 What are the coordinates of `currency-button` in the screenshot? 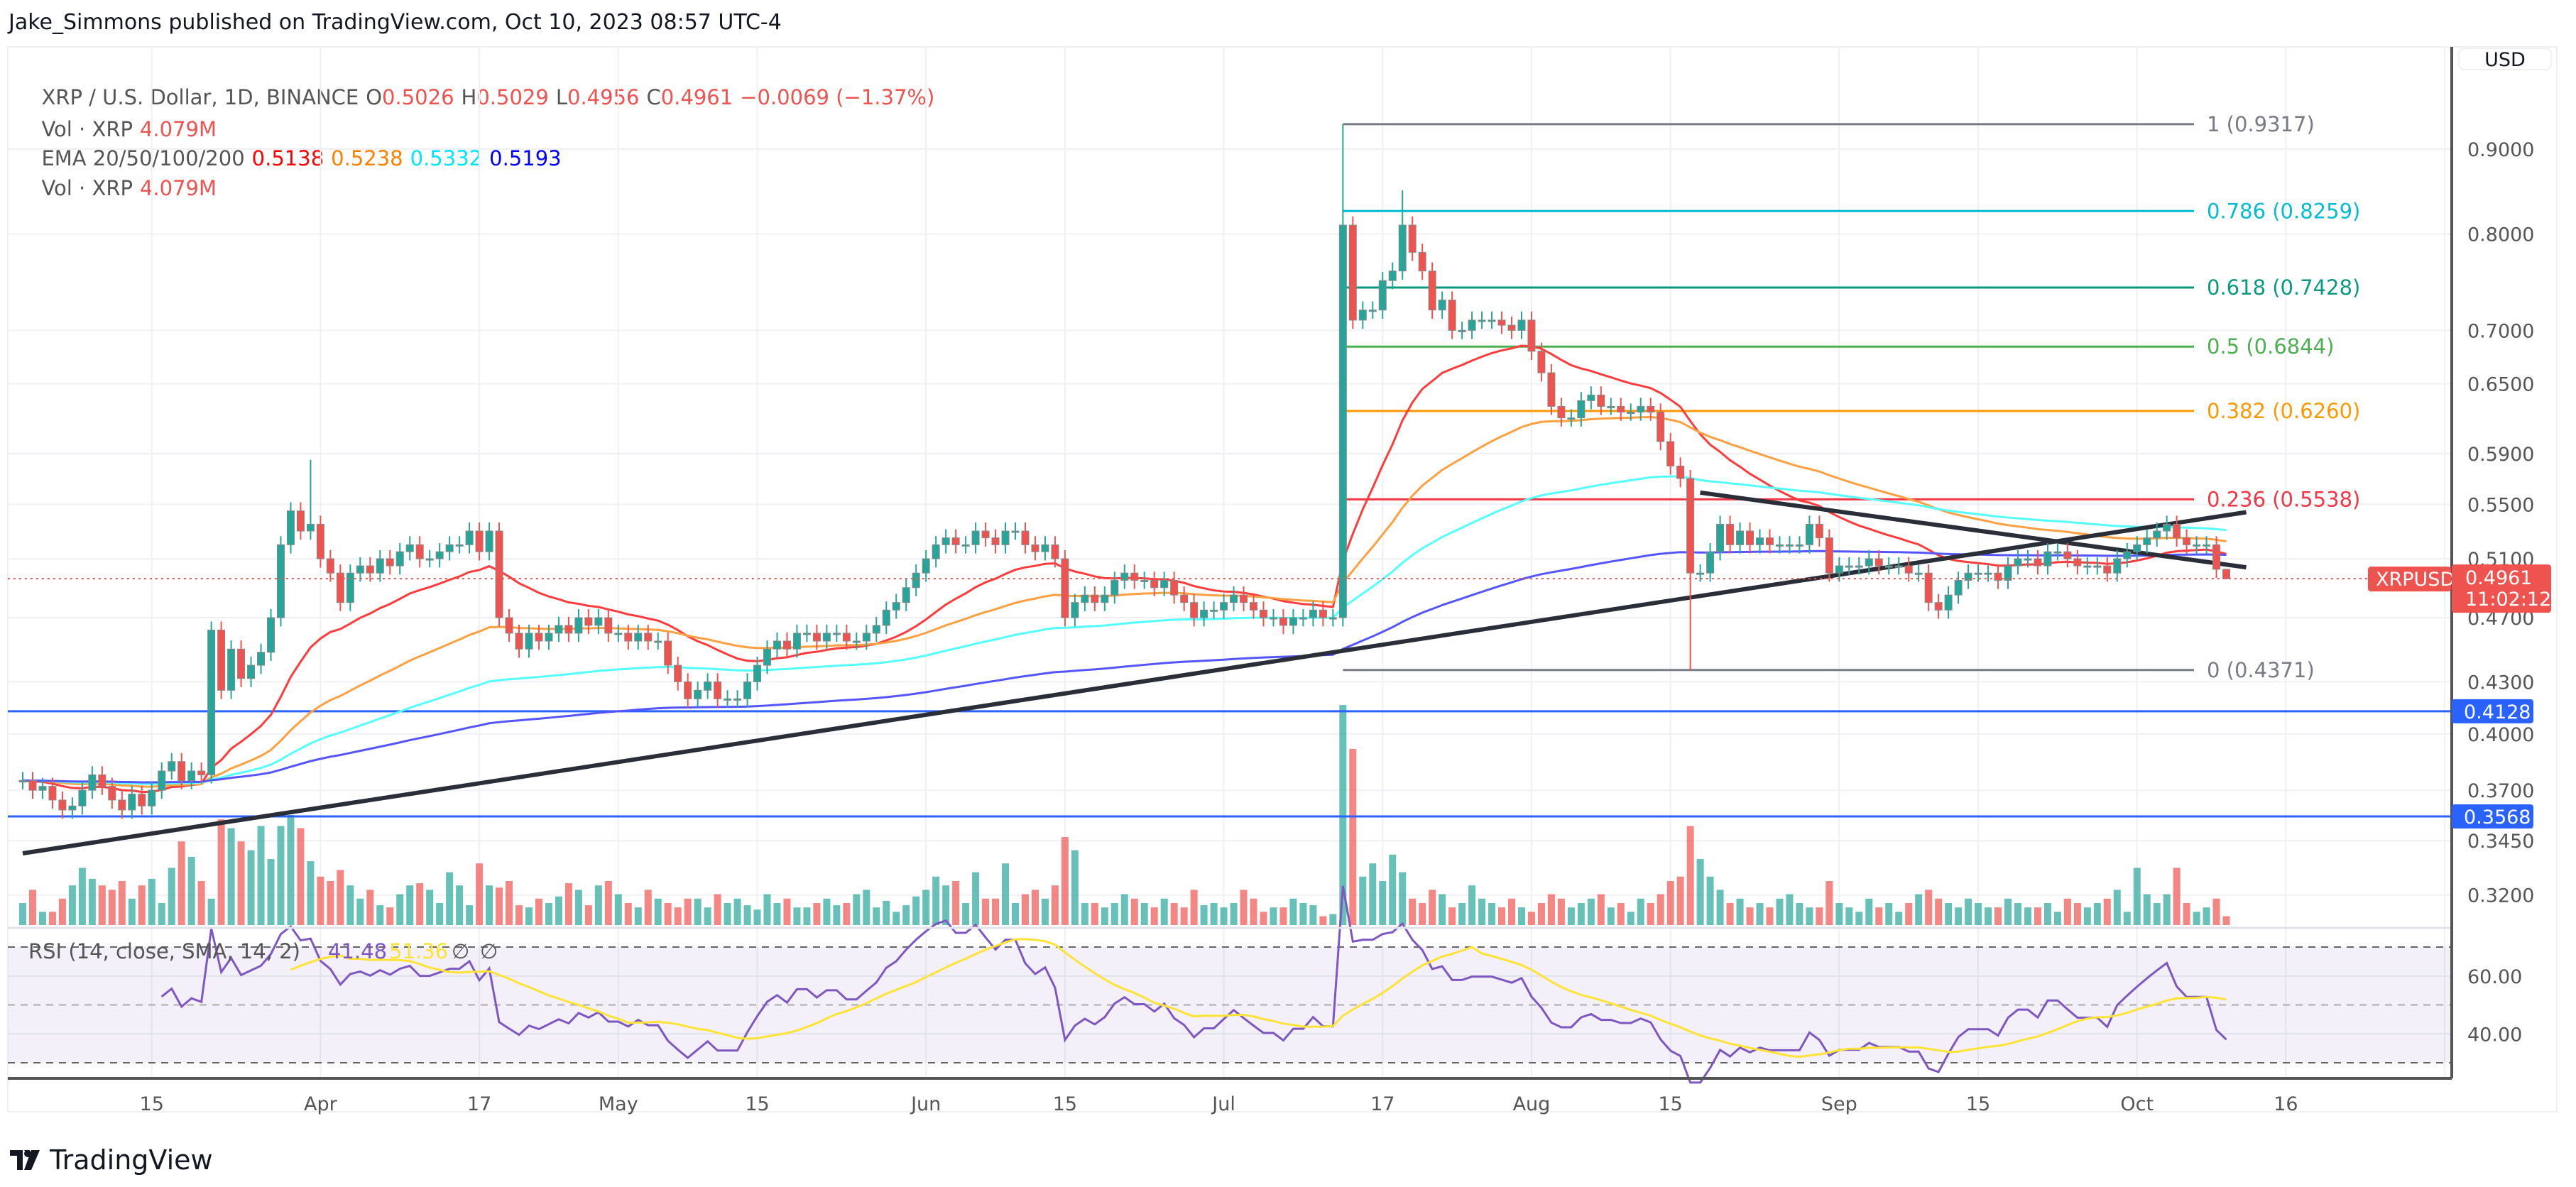 It's located at (2505, 59).